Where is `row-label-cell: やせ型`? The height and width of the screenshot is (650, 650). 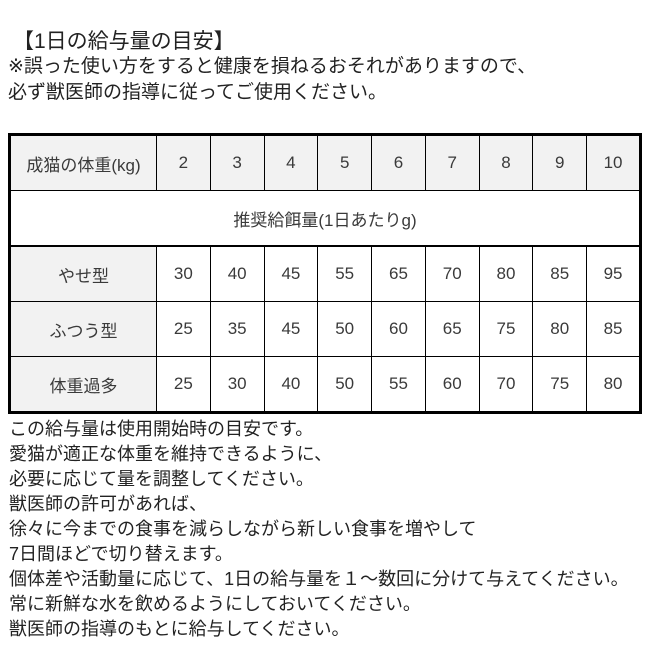
row-label-cell: やせ型 is located at coordinates (83, 273).